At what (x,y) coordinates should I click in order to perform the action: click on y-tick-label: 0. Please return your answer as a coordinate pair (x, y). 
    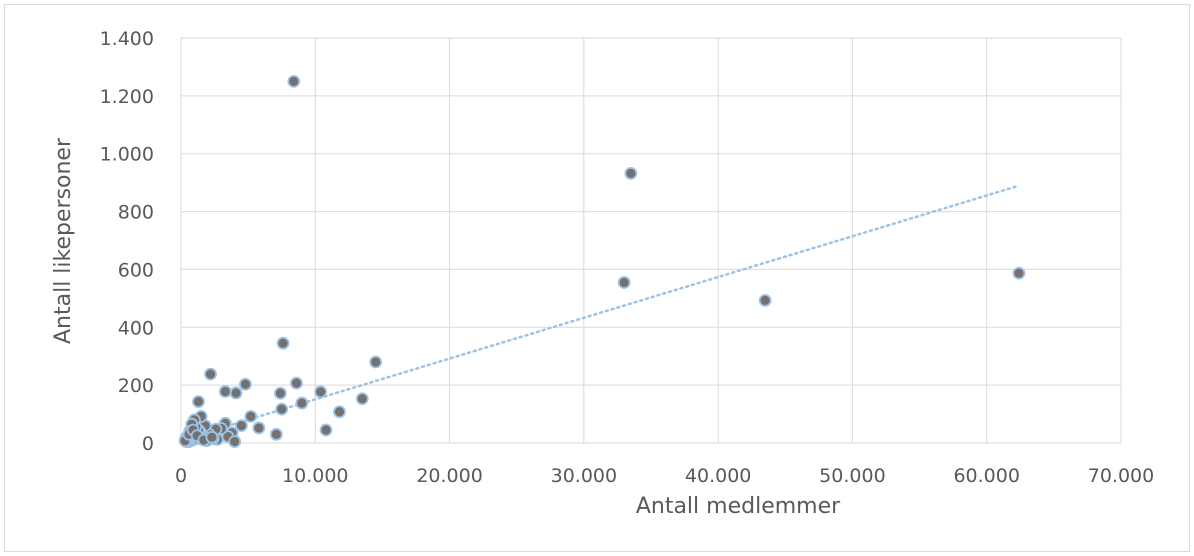
    Looking at the image, I should click on (148, 444).